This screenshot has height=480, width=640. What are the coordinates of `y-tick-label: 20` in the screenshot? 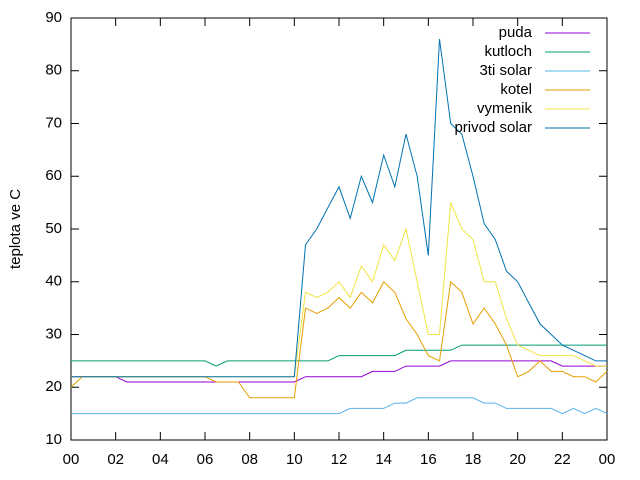 It's located at (53, 386).